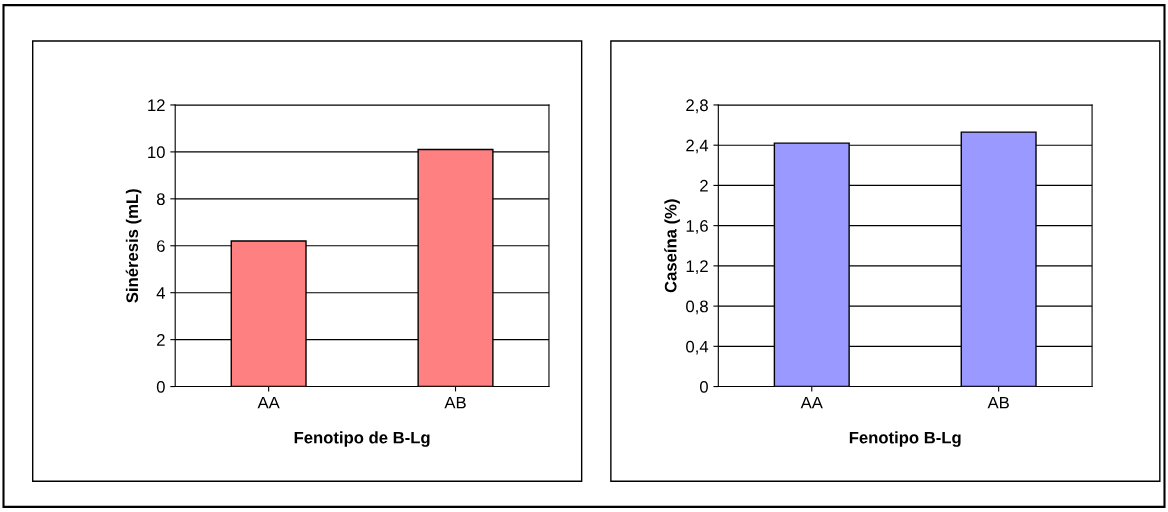 The image size is (1168, 512). I want to click on y-tick-label: 12, so click(156, 105).